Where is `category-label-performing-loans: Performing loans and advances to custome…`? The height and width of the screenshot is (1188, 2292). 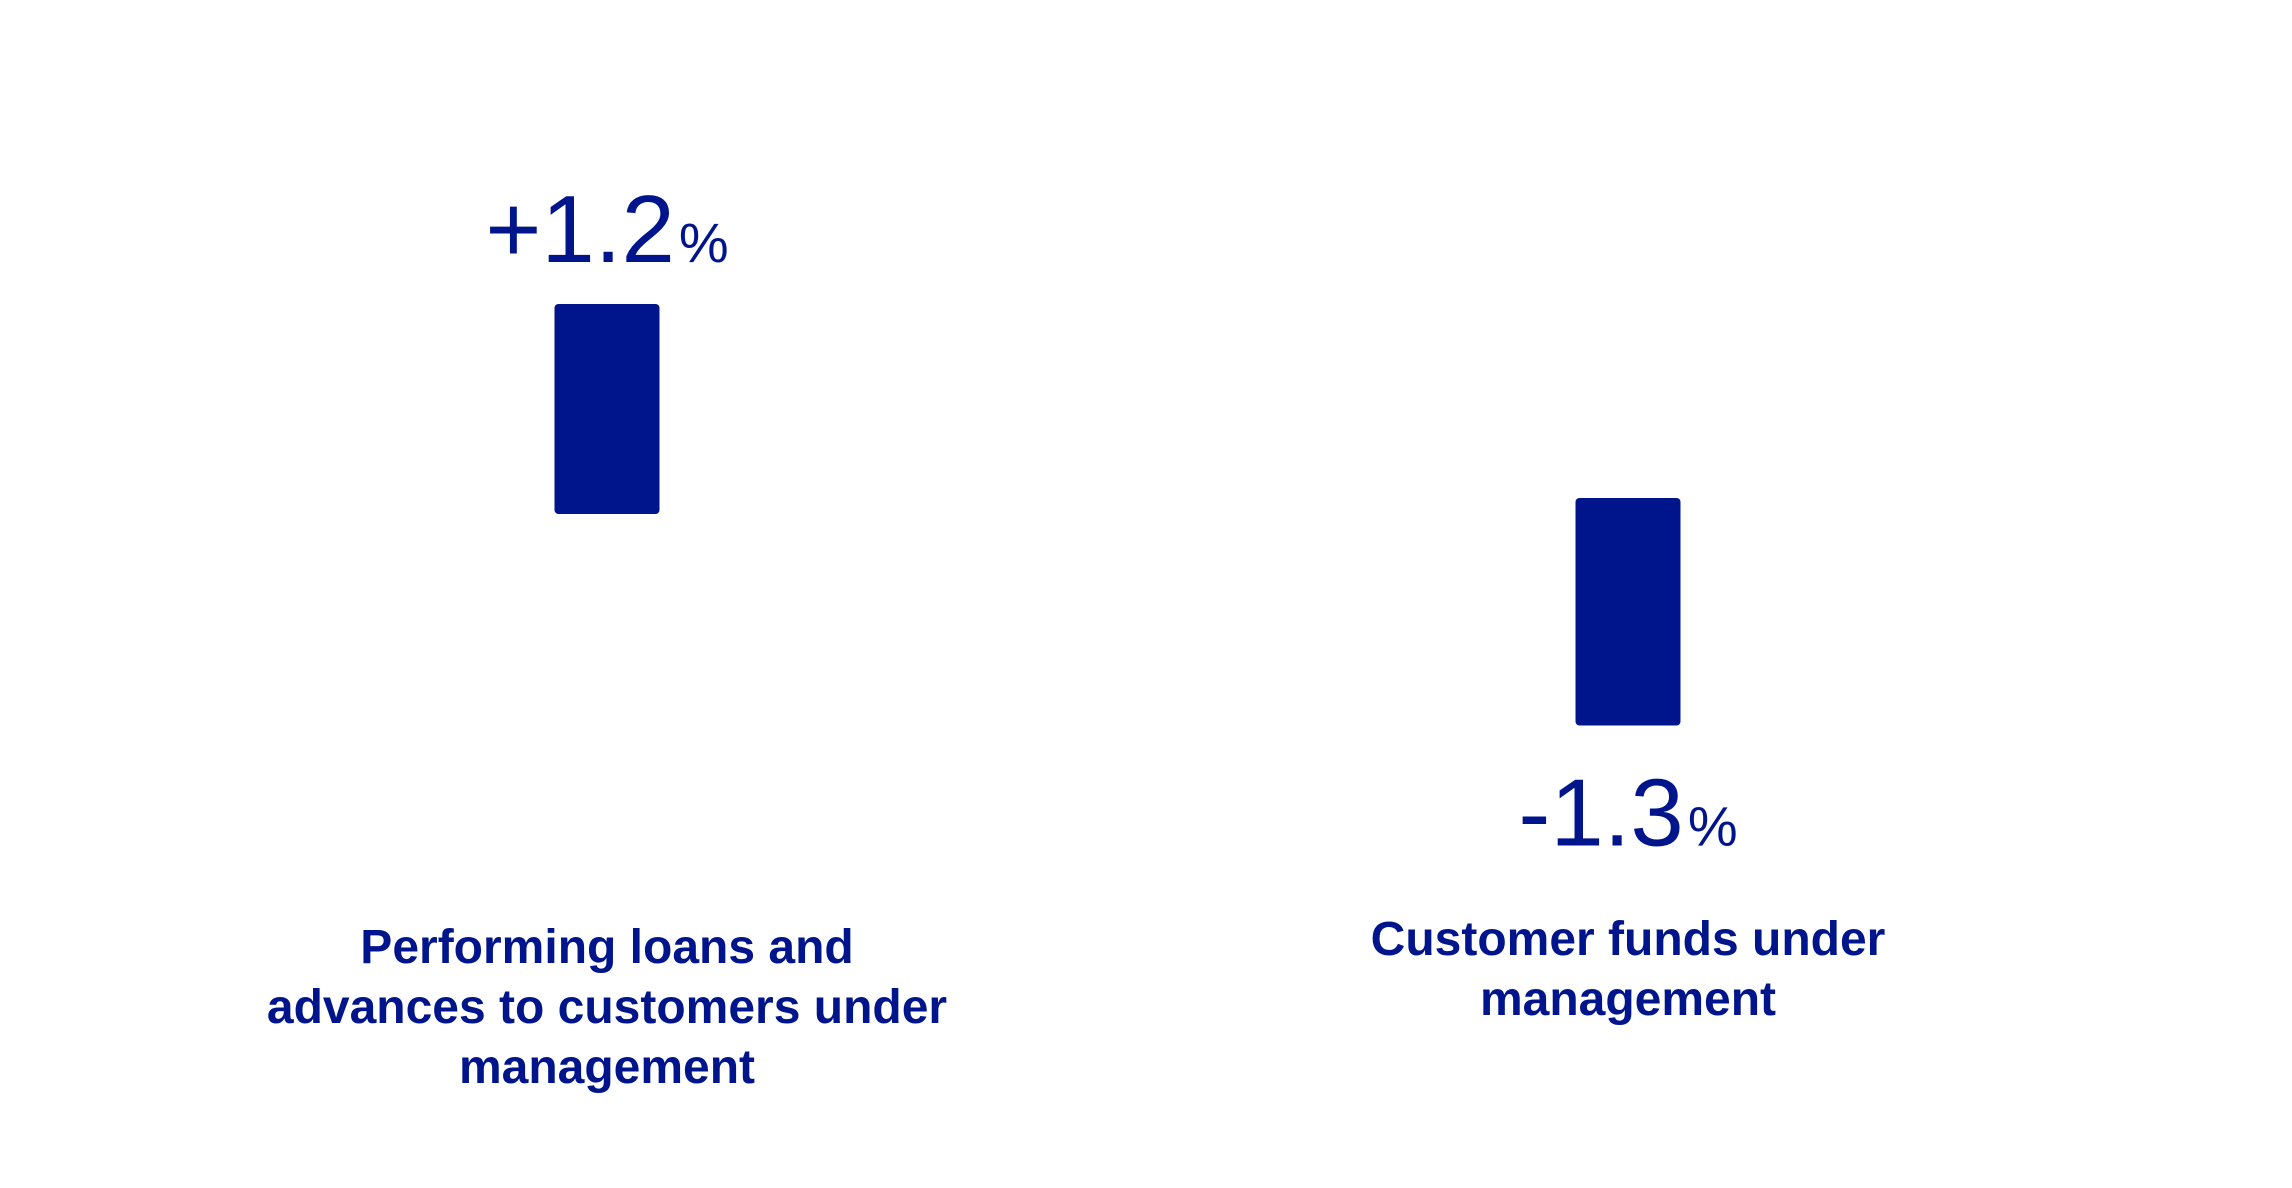
category-label-performing-loans: Performing loans and advances to custome… is located at coordinates (607, 1007).